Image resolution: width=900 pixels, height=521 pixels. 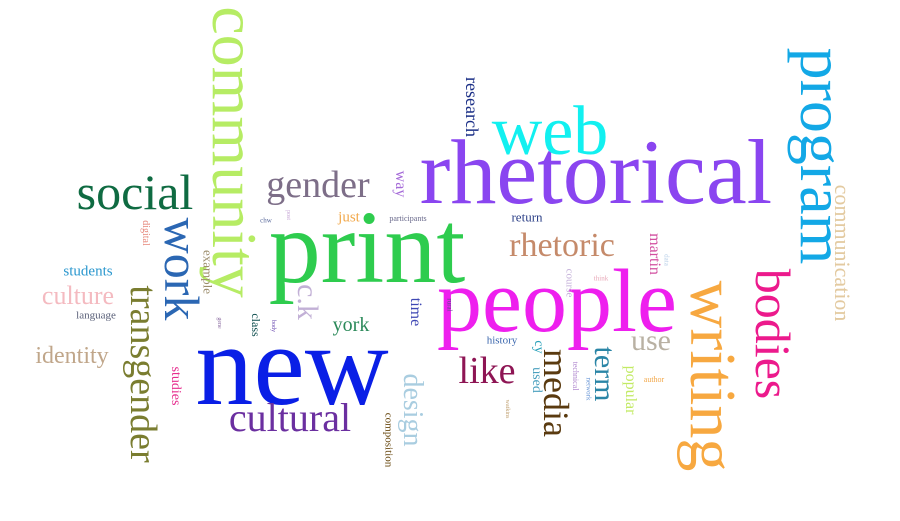 I want to click on word-used: used, so click(x=536, y=380).